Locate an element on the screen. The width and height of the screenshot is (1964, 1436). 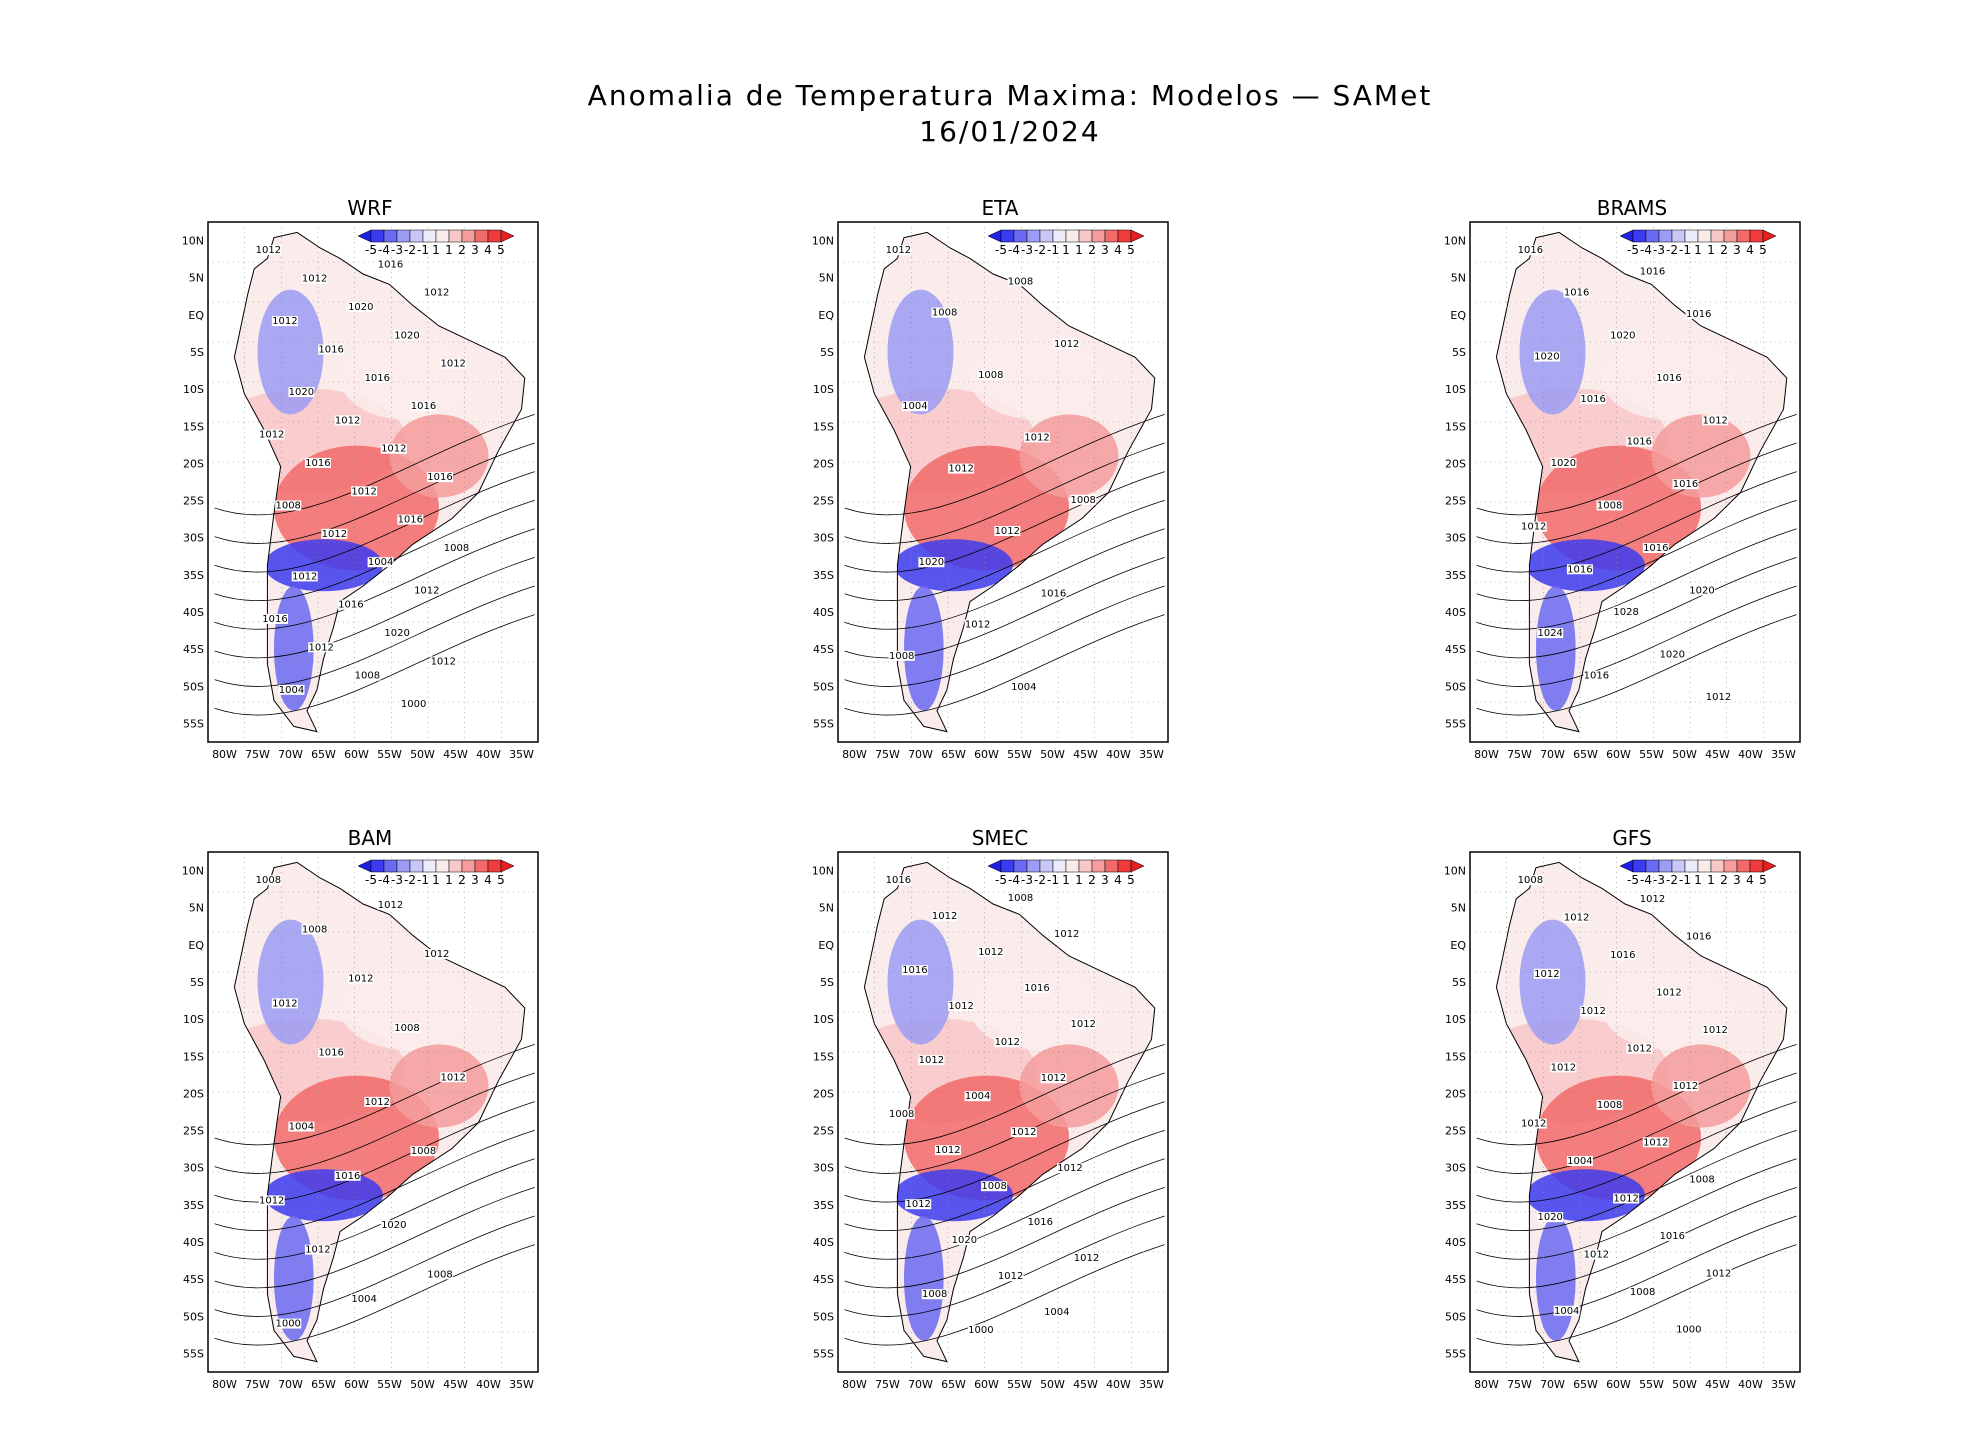
isobar-label: 1028 is located at coordinates (1625, 612).